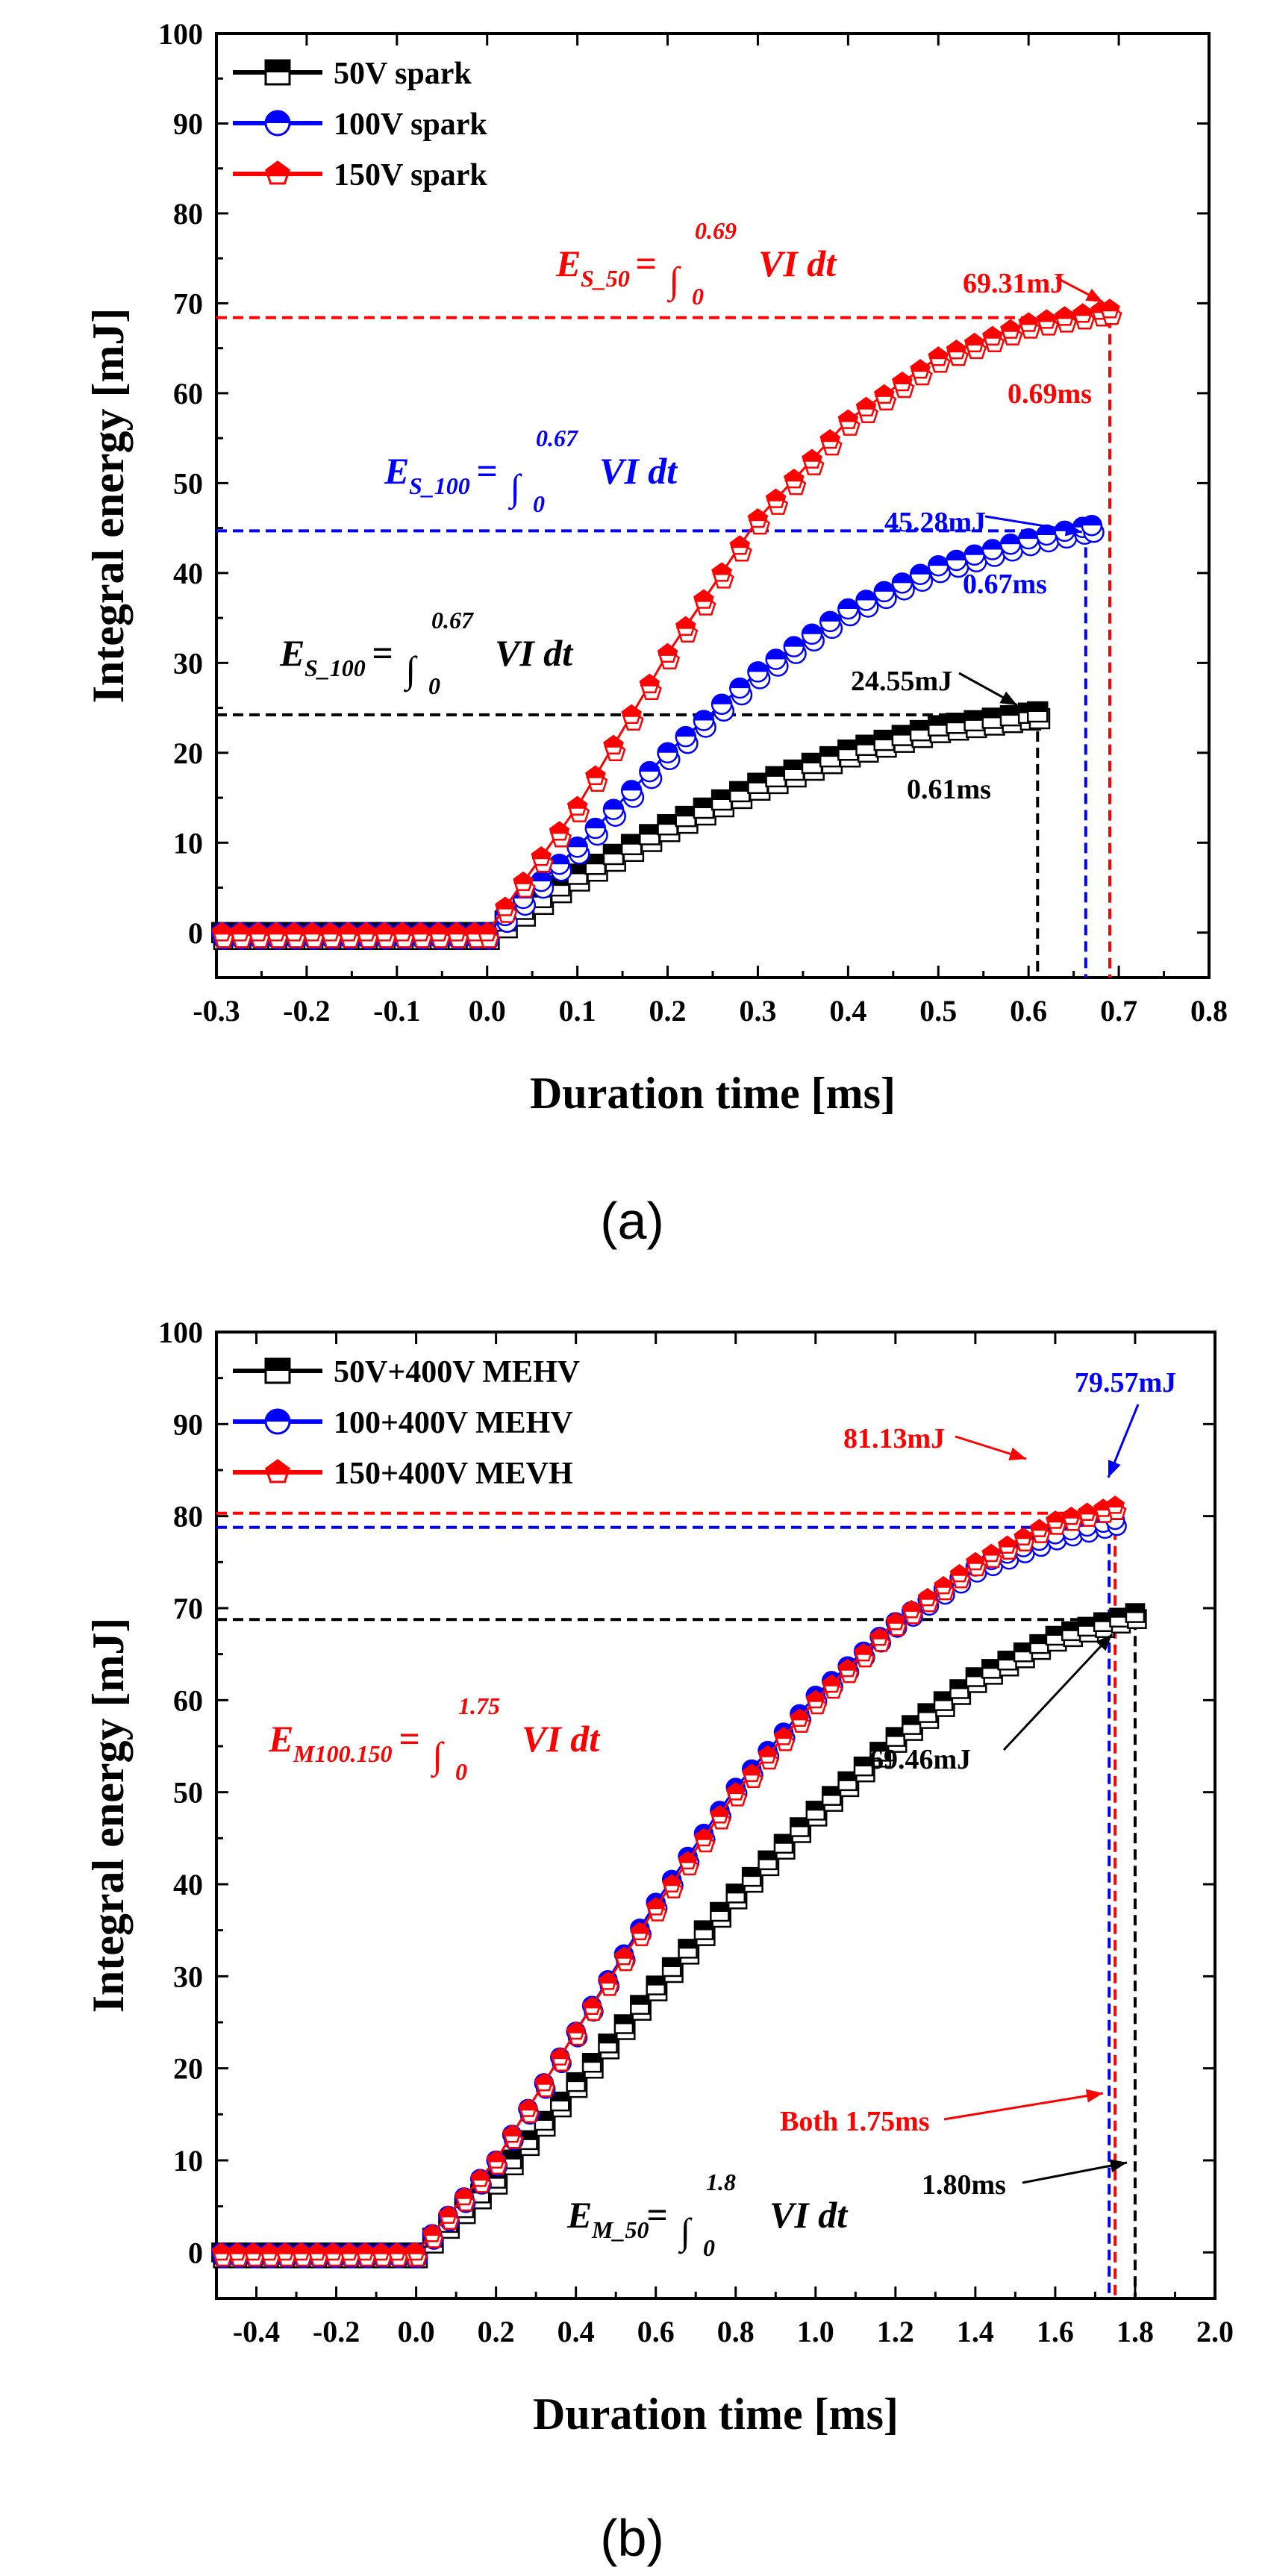 This screenshot has width=1265, height=2576. What do you see at coordinates (975, 2331) in the screenshot?
I see `x-tick-label: 1.4` at bounding box center [975, 2331].